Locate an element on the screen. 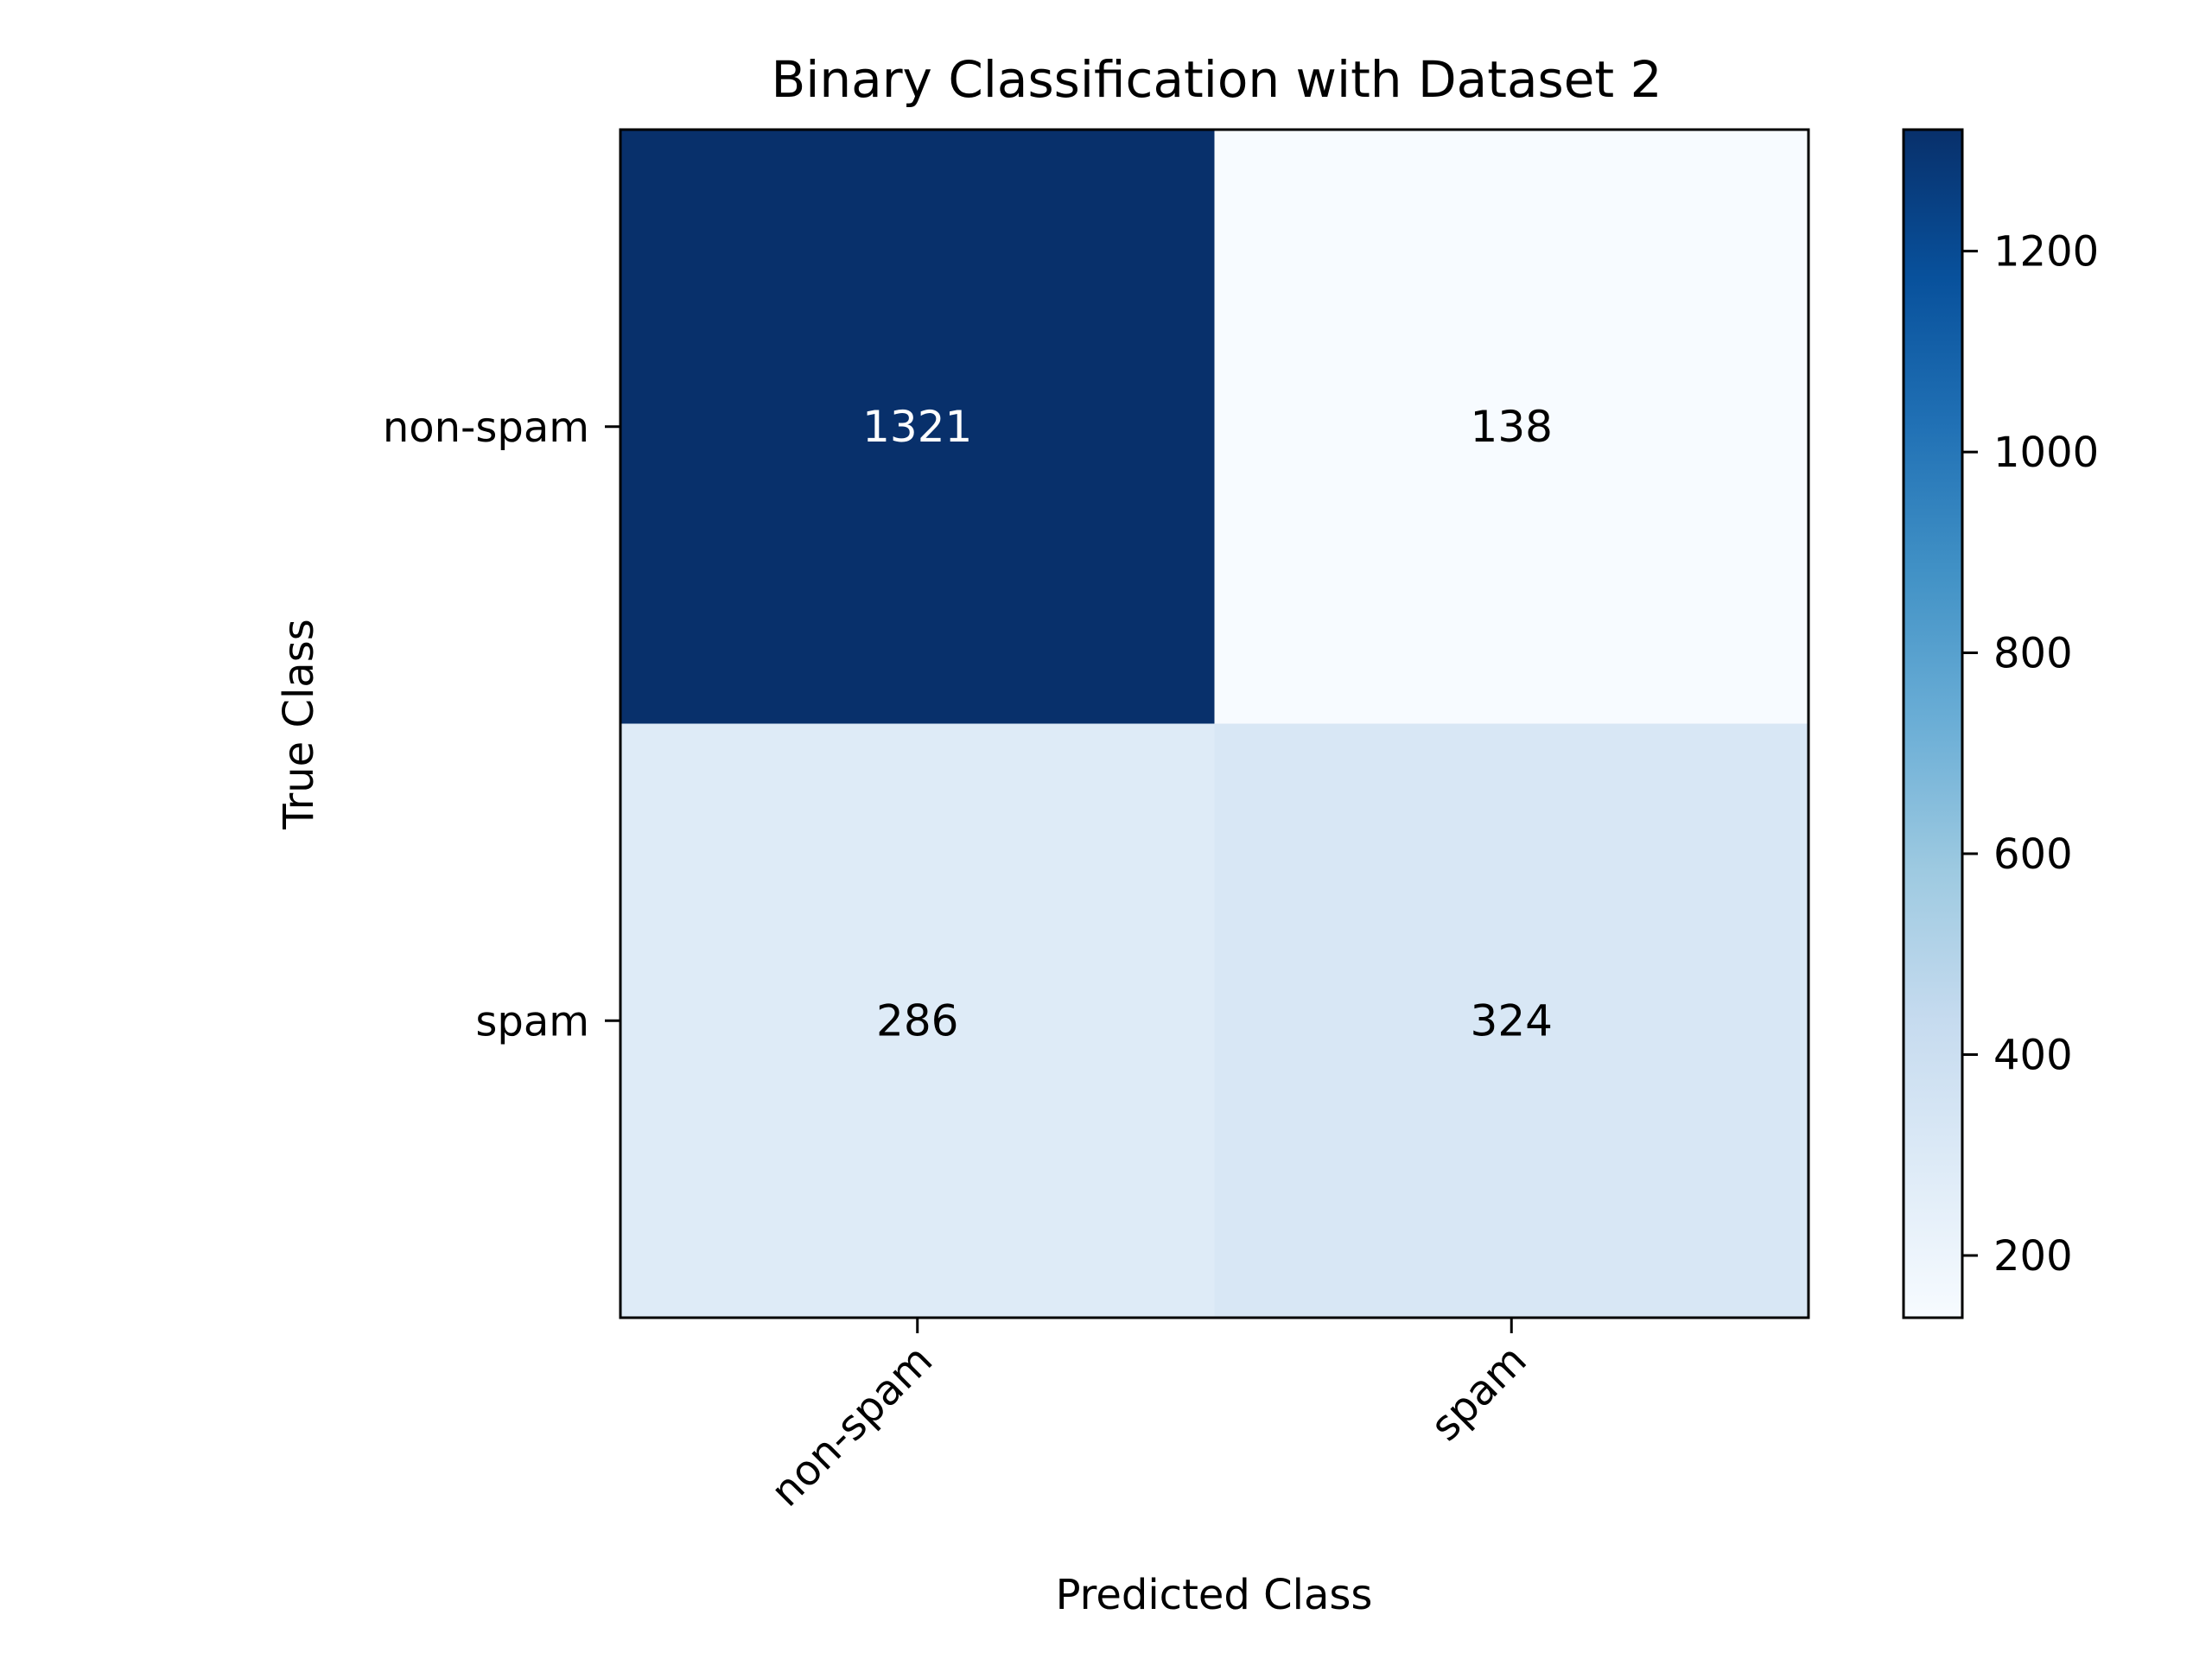 This screenshot has height=1659, width=2212. x-axis-label: Predicted Class is located at coordinates (1214, 1595).